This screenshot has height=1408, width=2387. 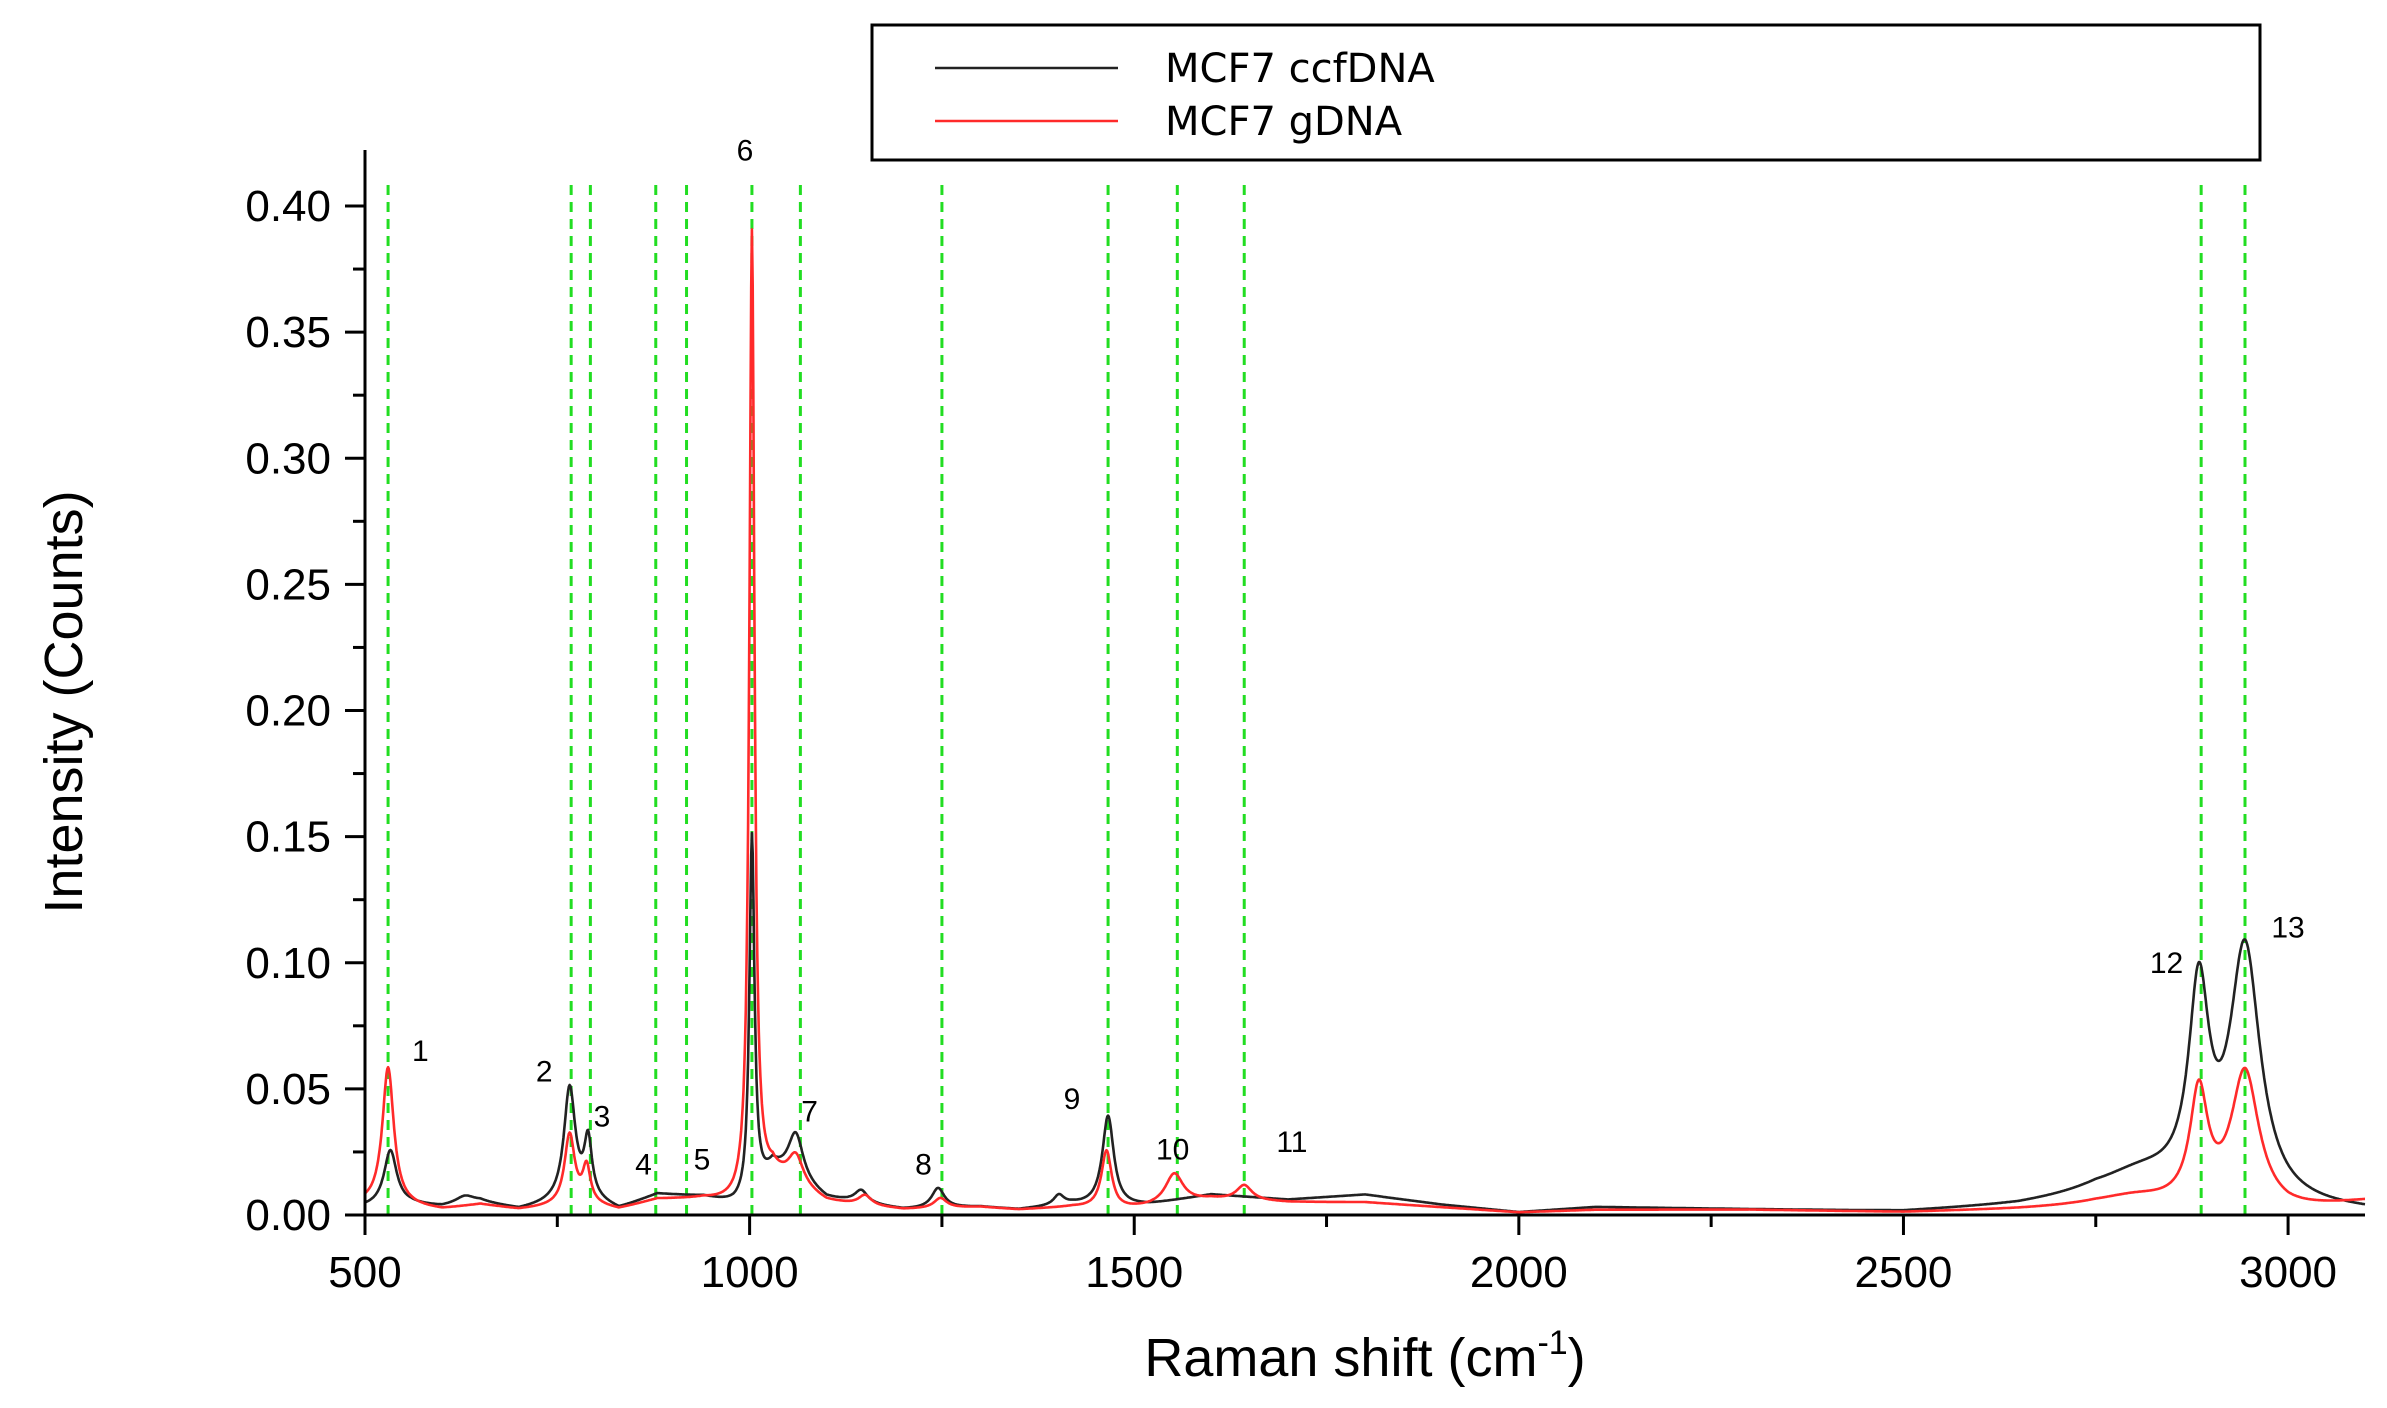 What do you see at coordinates (288, 711) in the screenshot?
I see `y-tick-label-4: 0.20` at bounding box center [288, 711].